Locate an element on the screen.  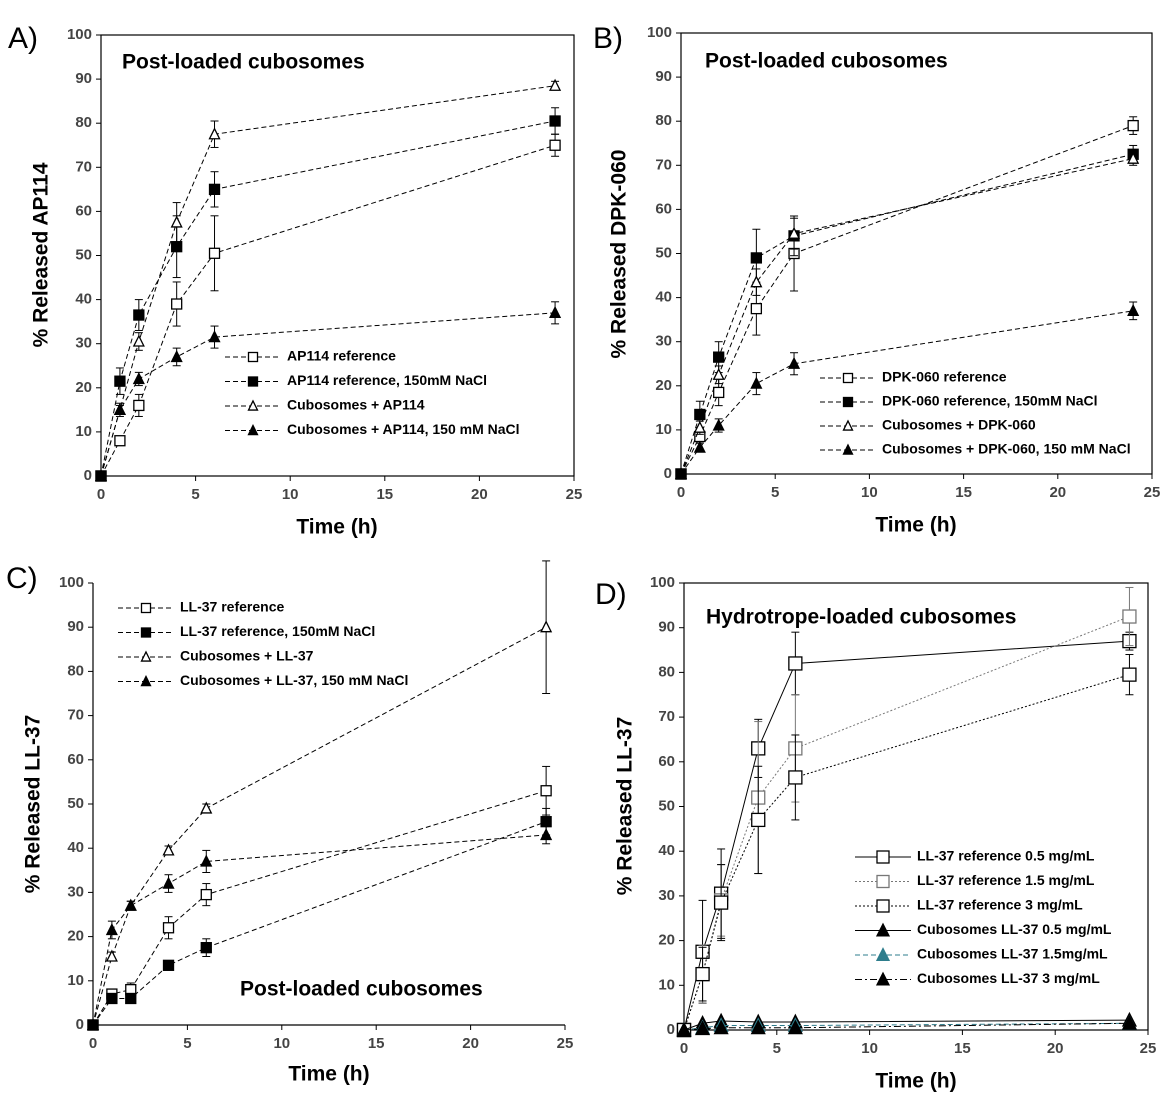
legend-label: Cubosomes LL-37 0.5 mg/mL is located at coordinates (1014, 929).